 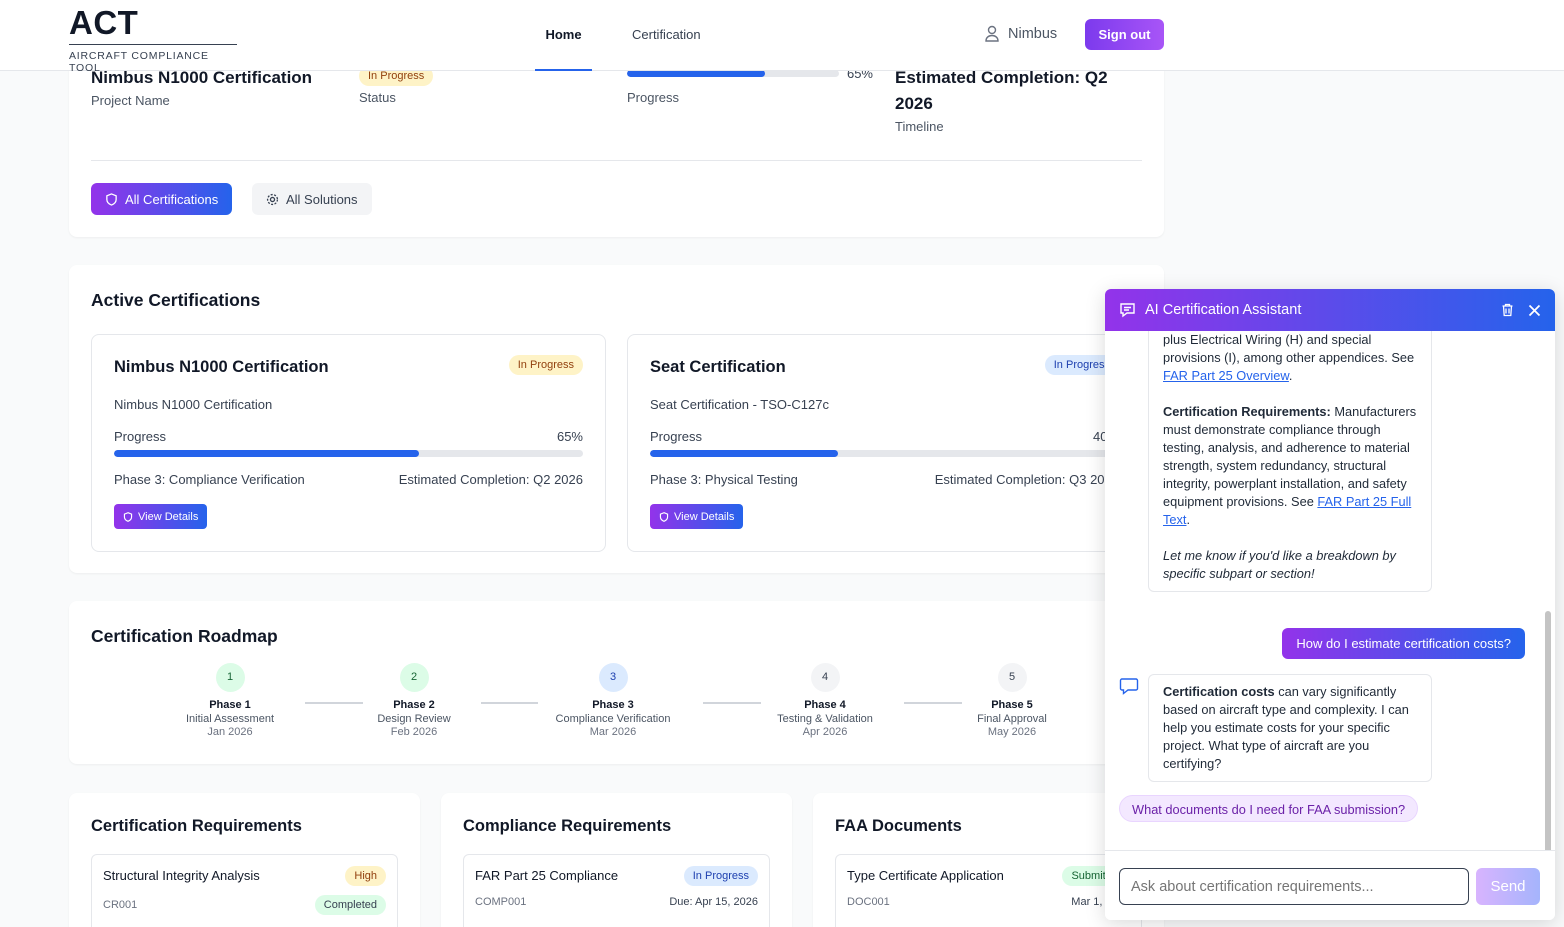 I want to click on message-heading: Certification Requirements:, so click(x=1247, y=411).